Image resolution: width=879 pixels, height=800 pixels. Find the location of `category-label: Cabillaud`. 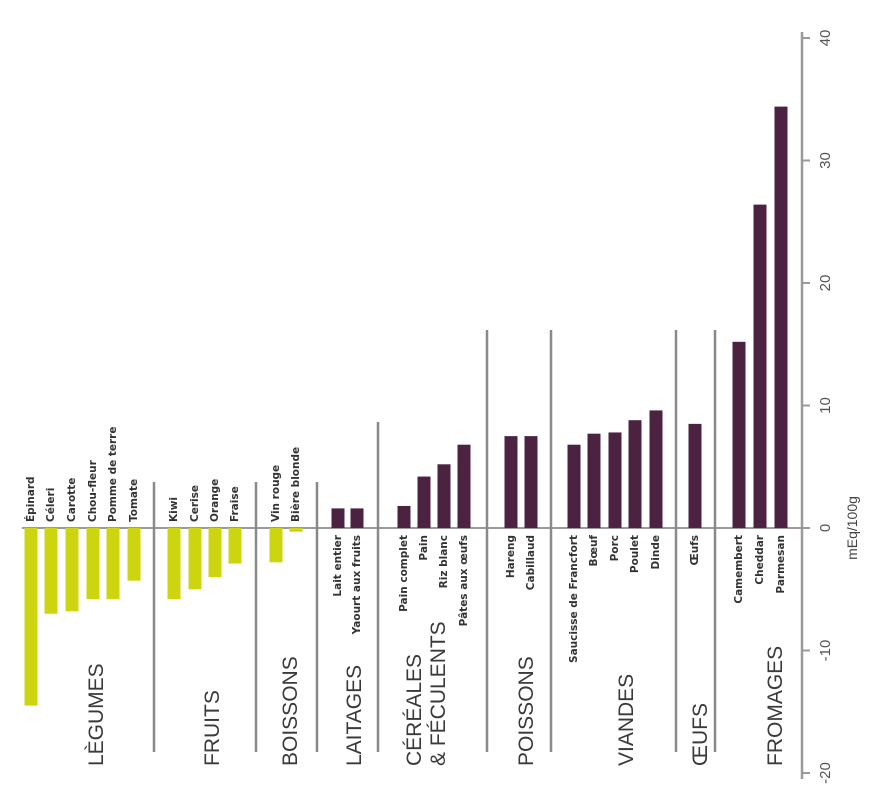

category-label: Cabillaud is located at coordinates (531, 562).